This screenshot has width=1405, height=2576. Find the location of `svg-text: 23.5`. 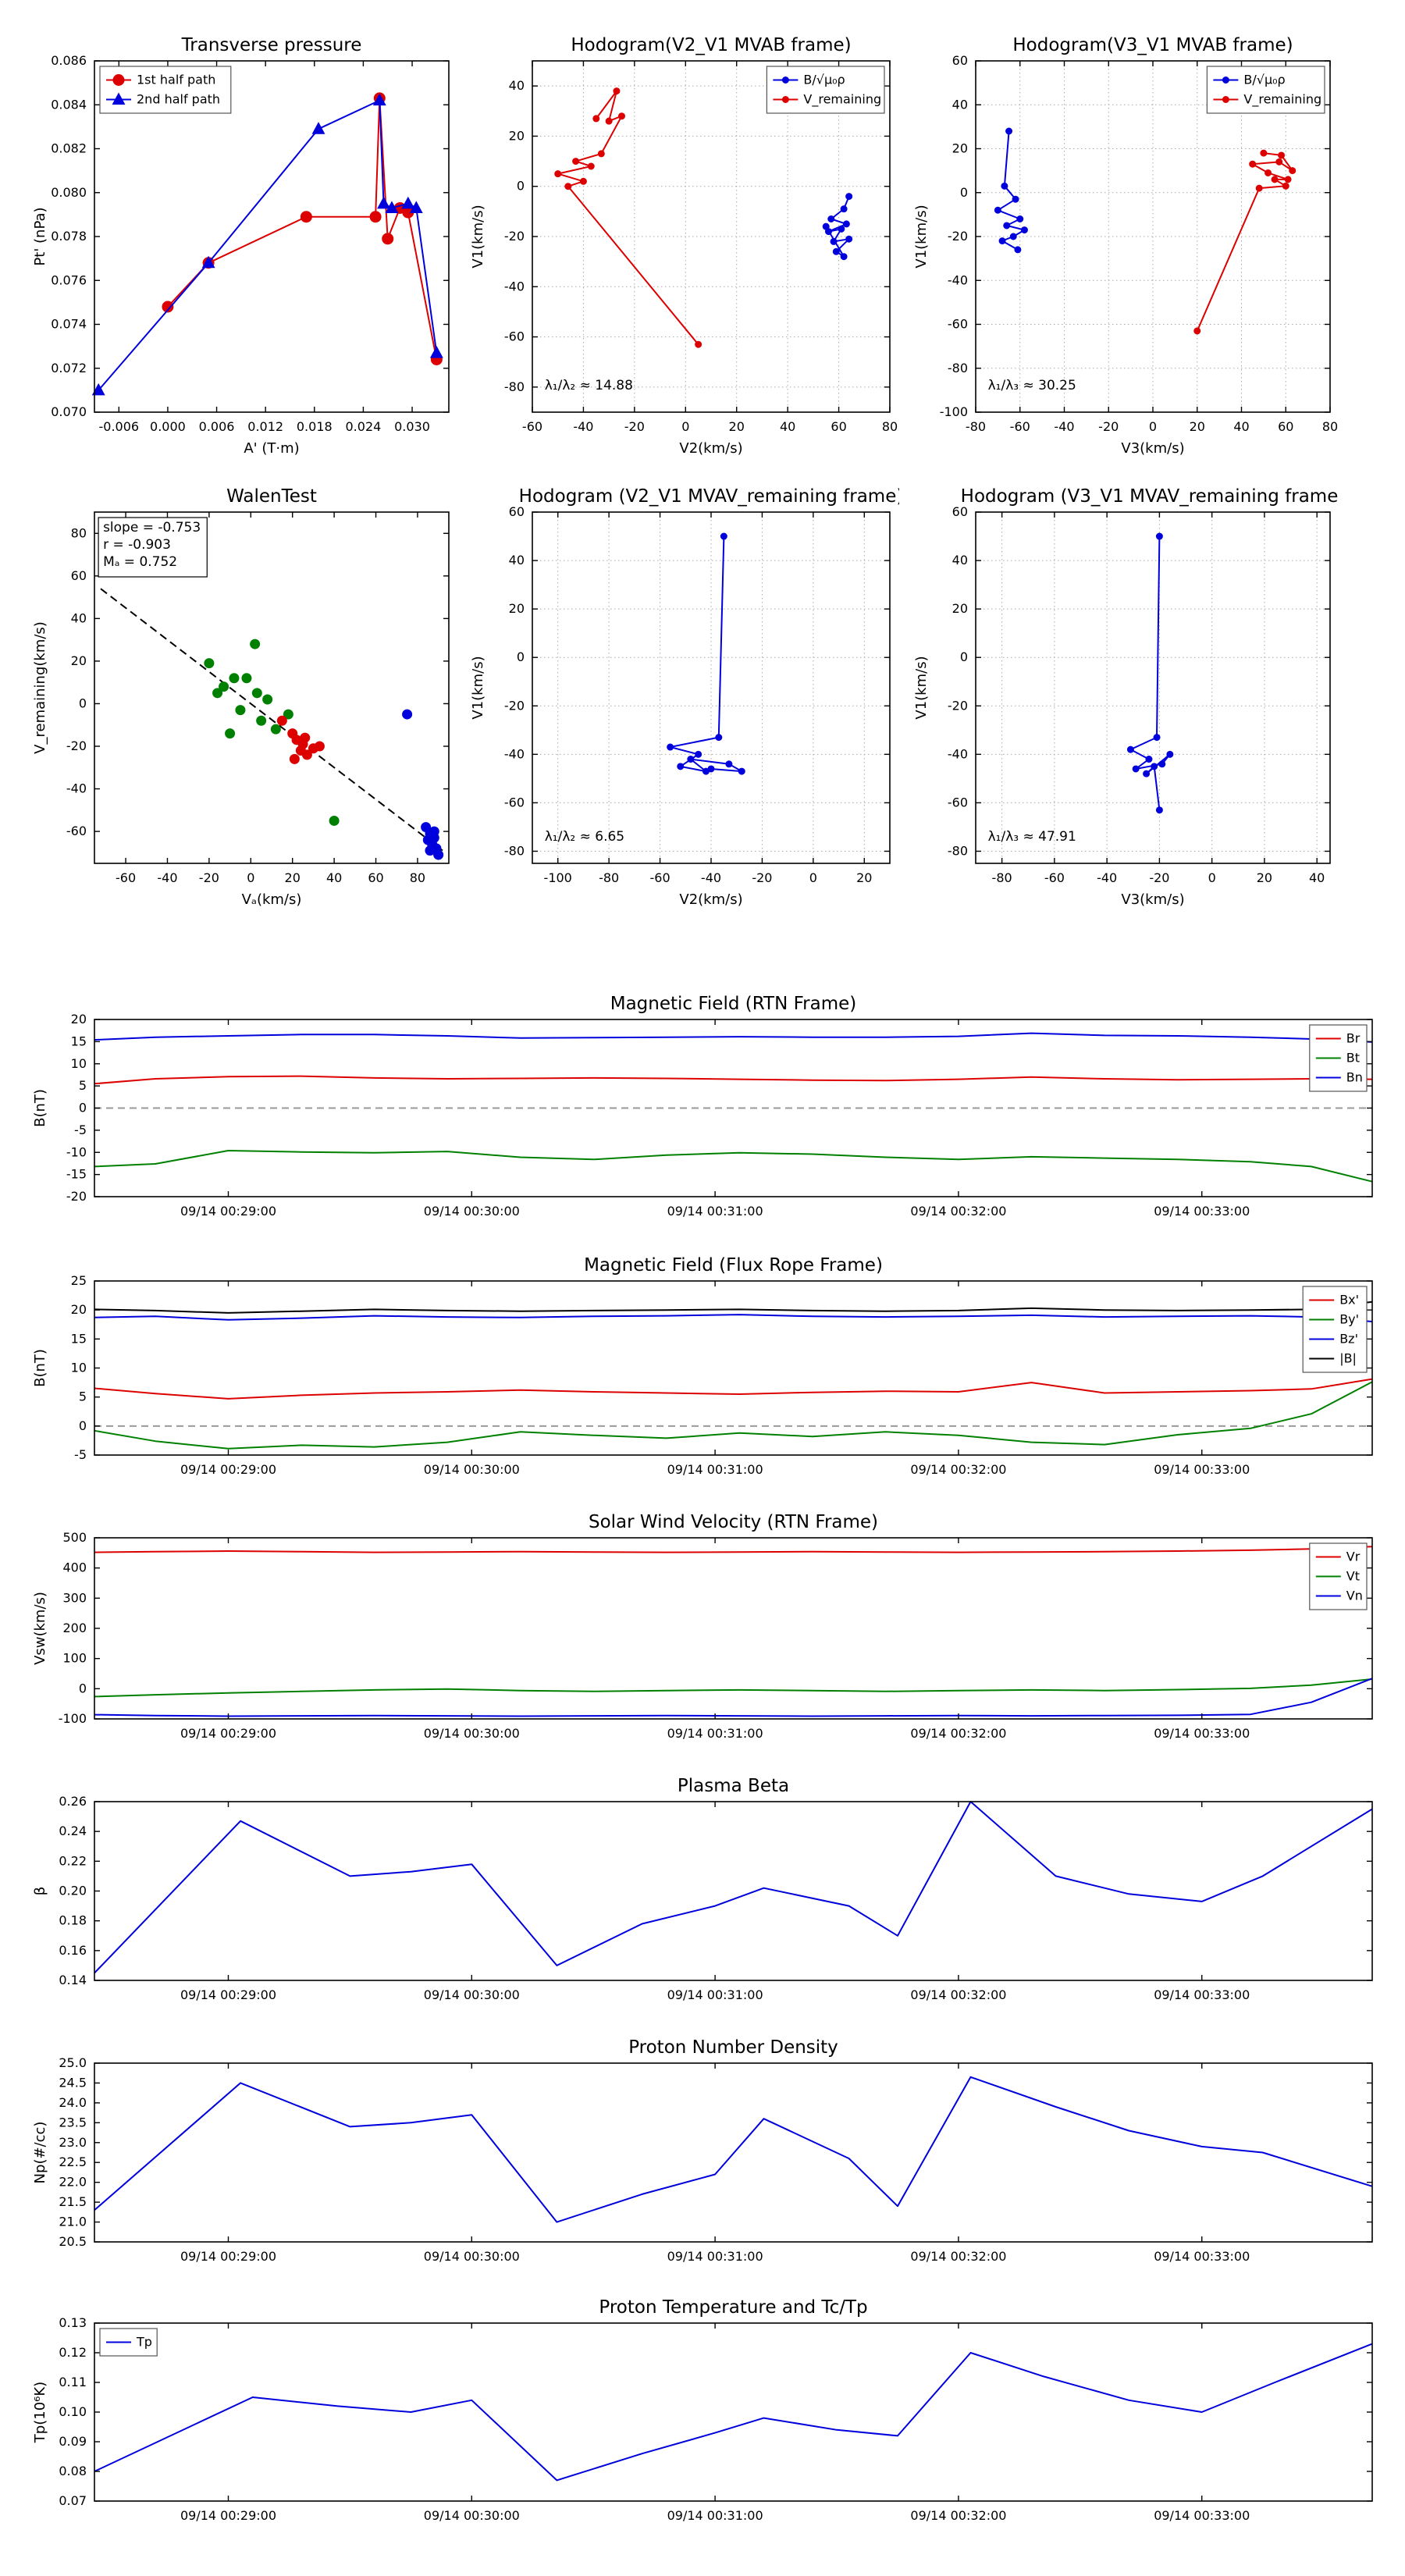

svg-text: 23.5 is located at coordinates (73, 2122).